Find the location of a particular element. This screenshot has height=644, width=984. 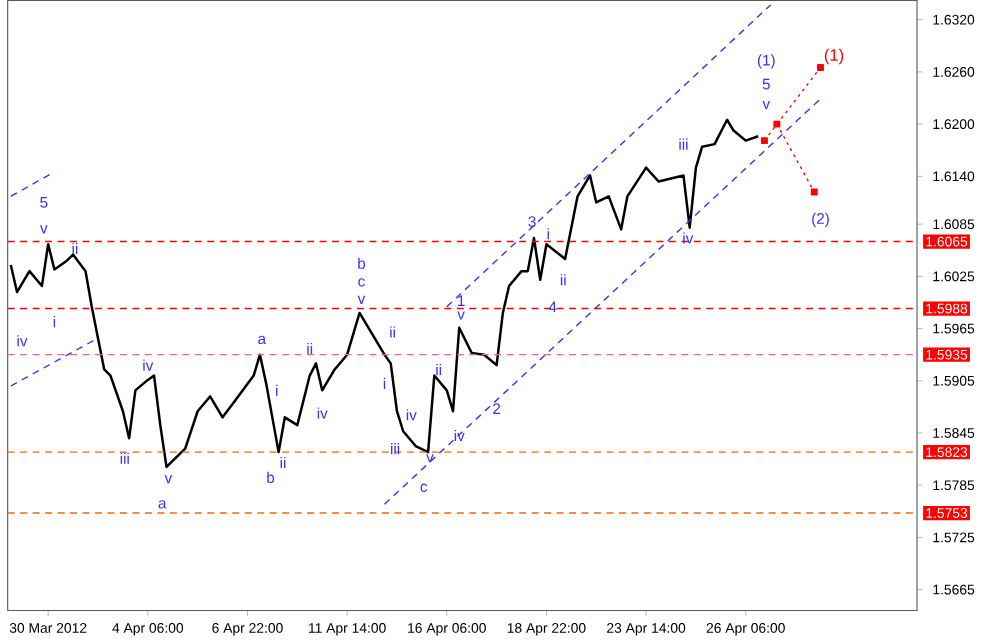

series-label: (1) is located at coordinates (834, 56).